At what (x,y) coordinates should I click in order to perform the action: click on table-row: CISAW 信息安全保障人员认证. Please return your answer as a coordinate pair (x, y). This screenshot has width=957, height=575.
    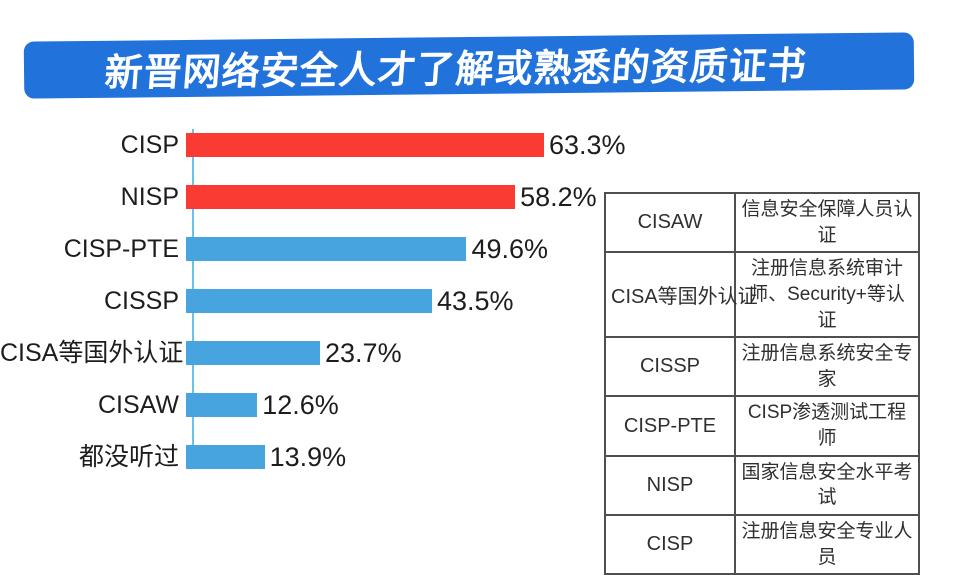
    Looking at the image, I should click on (762, 222).